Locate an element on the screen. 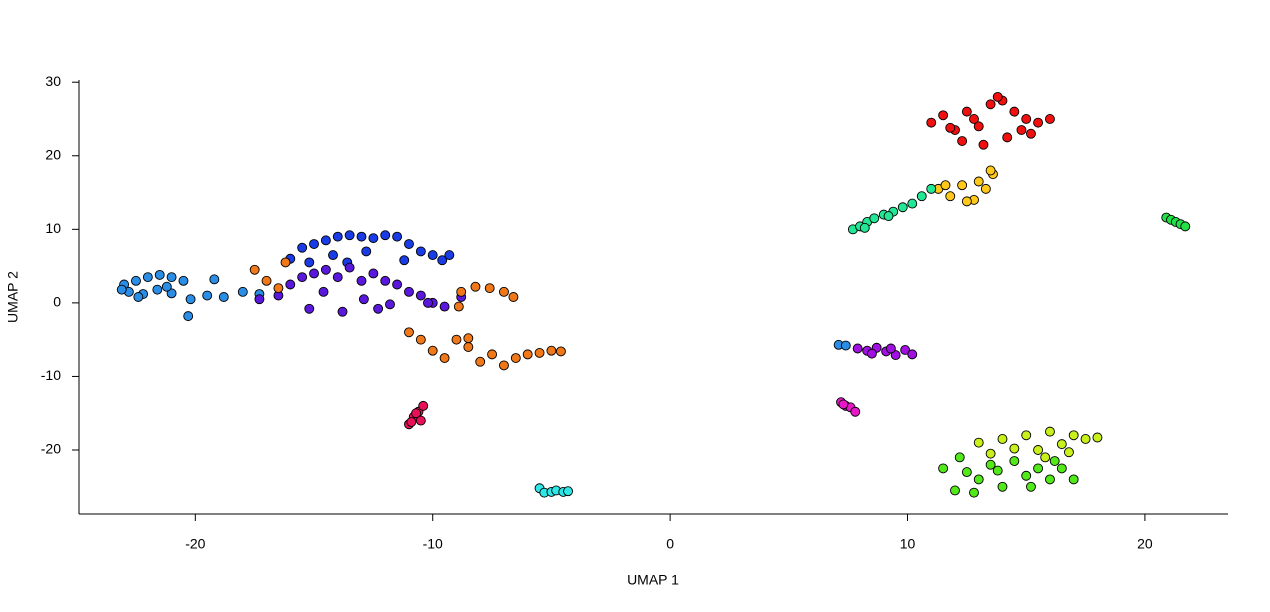 The width and height of the screenshot is (1270, 612). x-axis-label: UMAP 1 is located at coordinates (653, 580).